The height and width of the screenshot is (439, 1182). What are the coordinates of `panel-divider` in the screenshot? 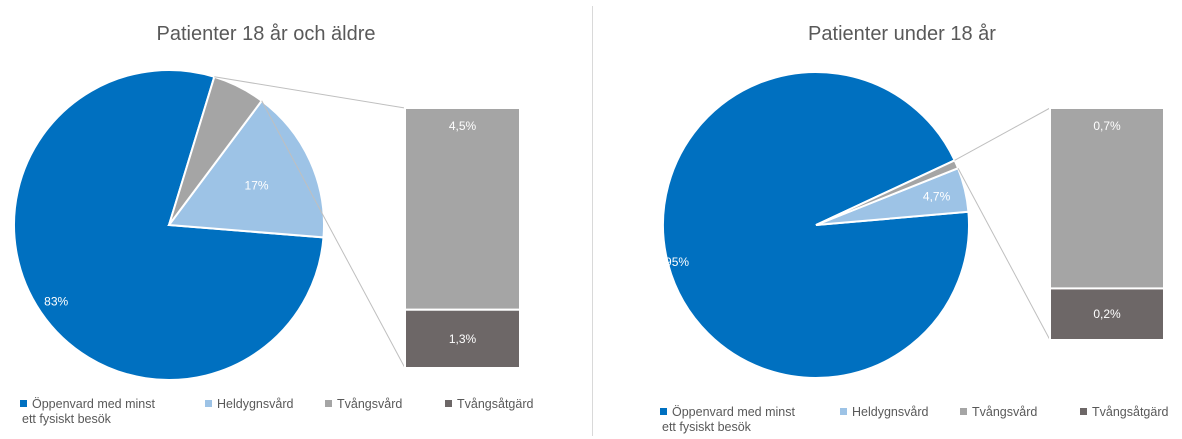 It's located at (592, 221).